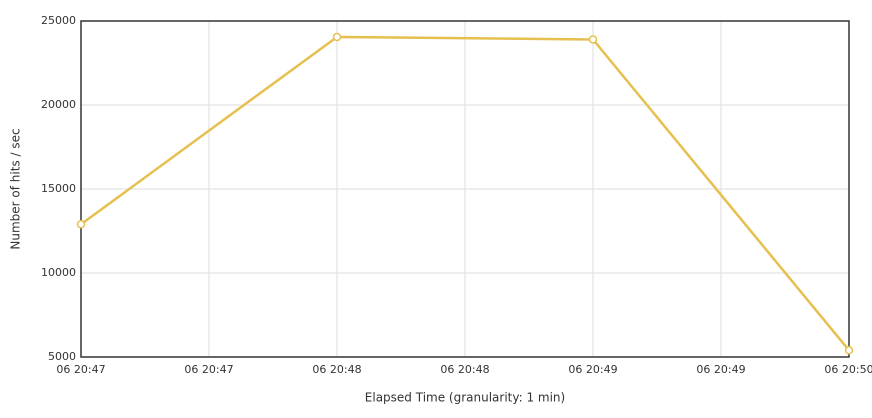 This screenshot has height=418, width=872. Describe the element at coordinates (16, 188) in the screenshot. I see `y-axis-title: Number of hits / sec` at that location.